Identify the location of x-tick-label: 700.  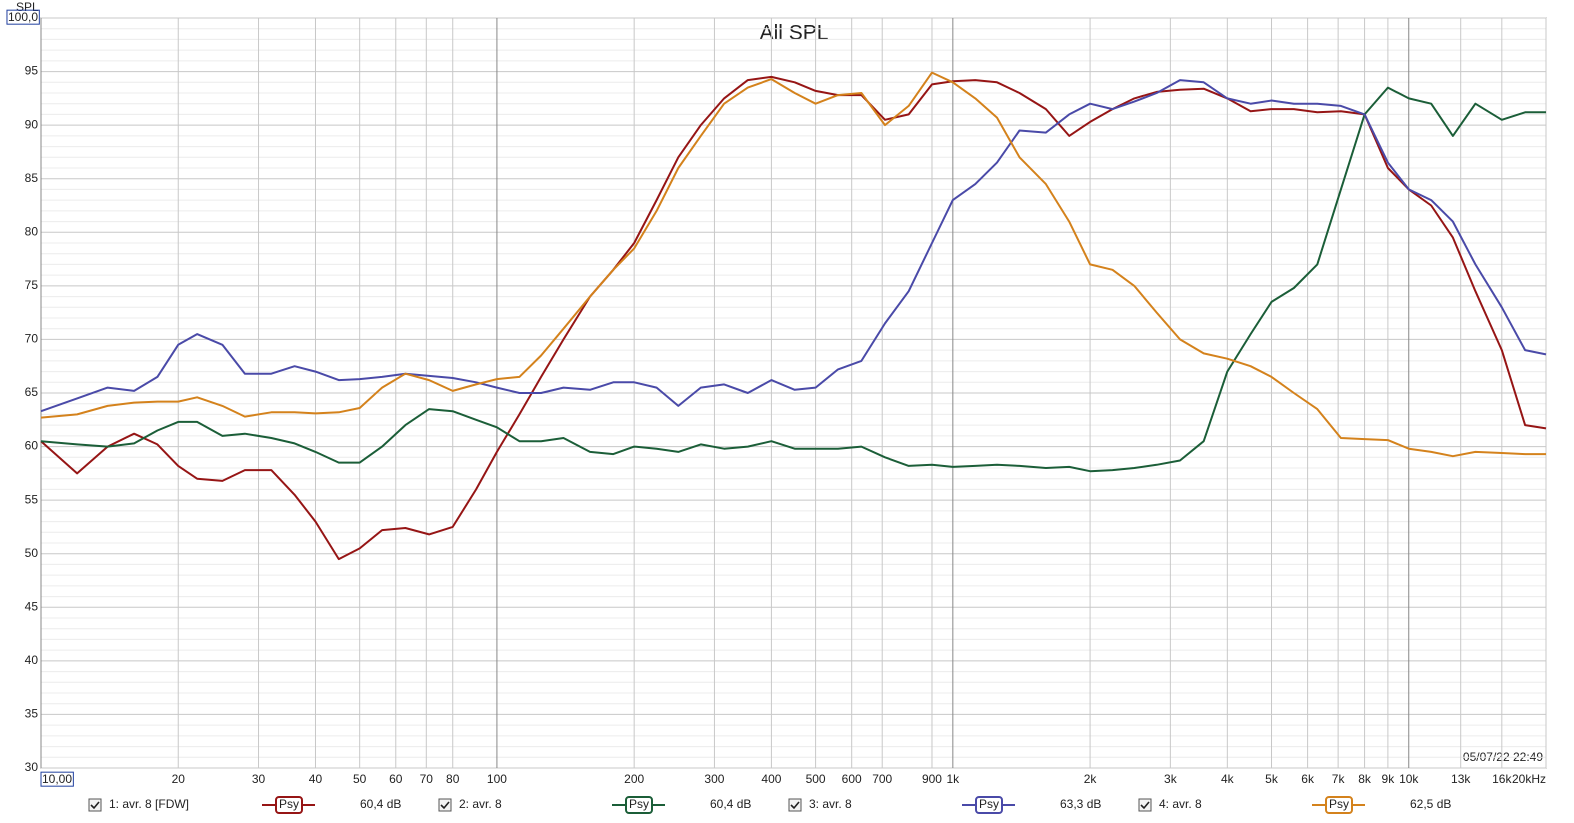
(882, 779).